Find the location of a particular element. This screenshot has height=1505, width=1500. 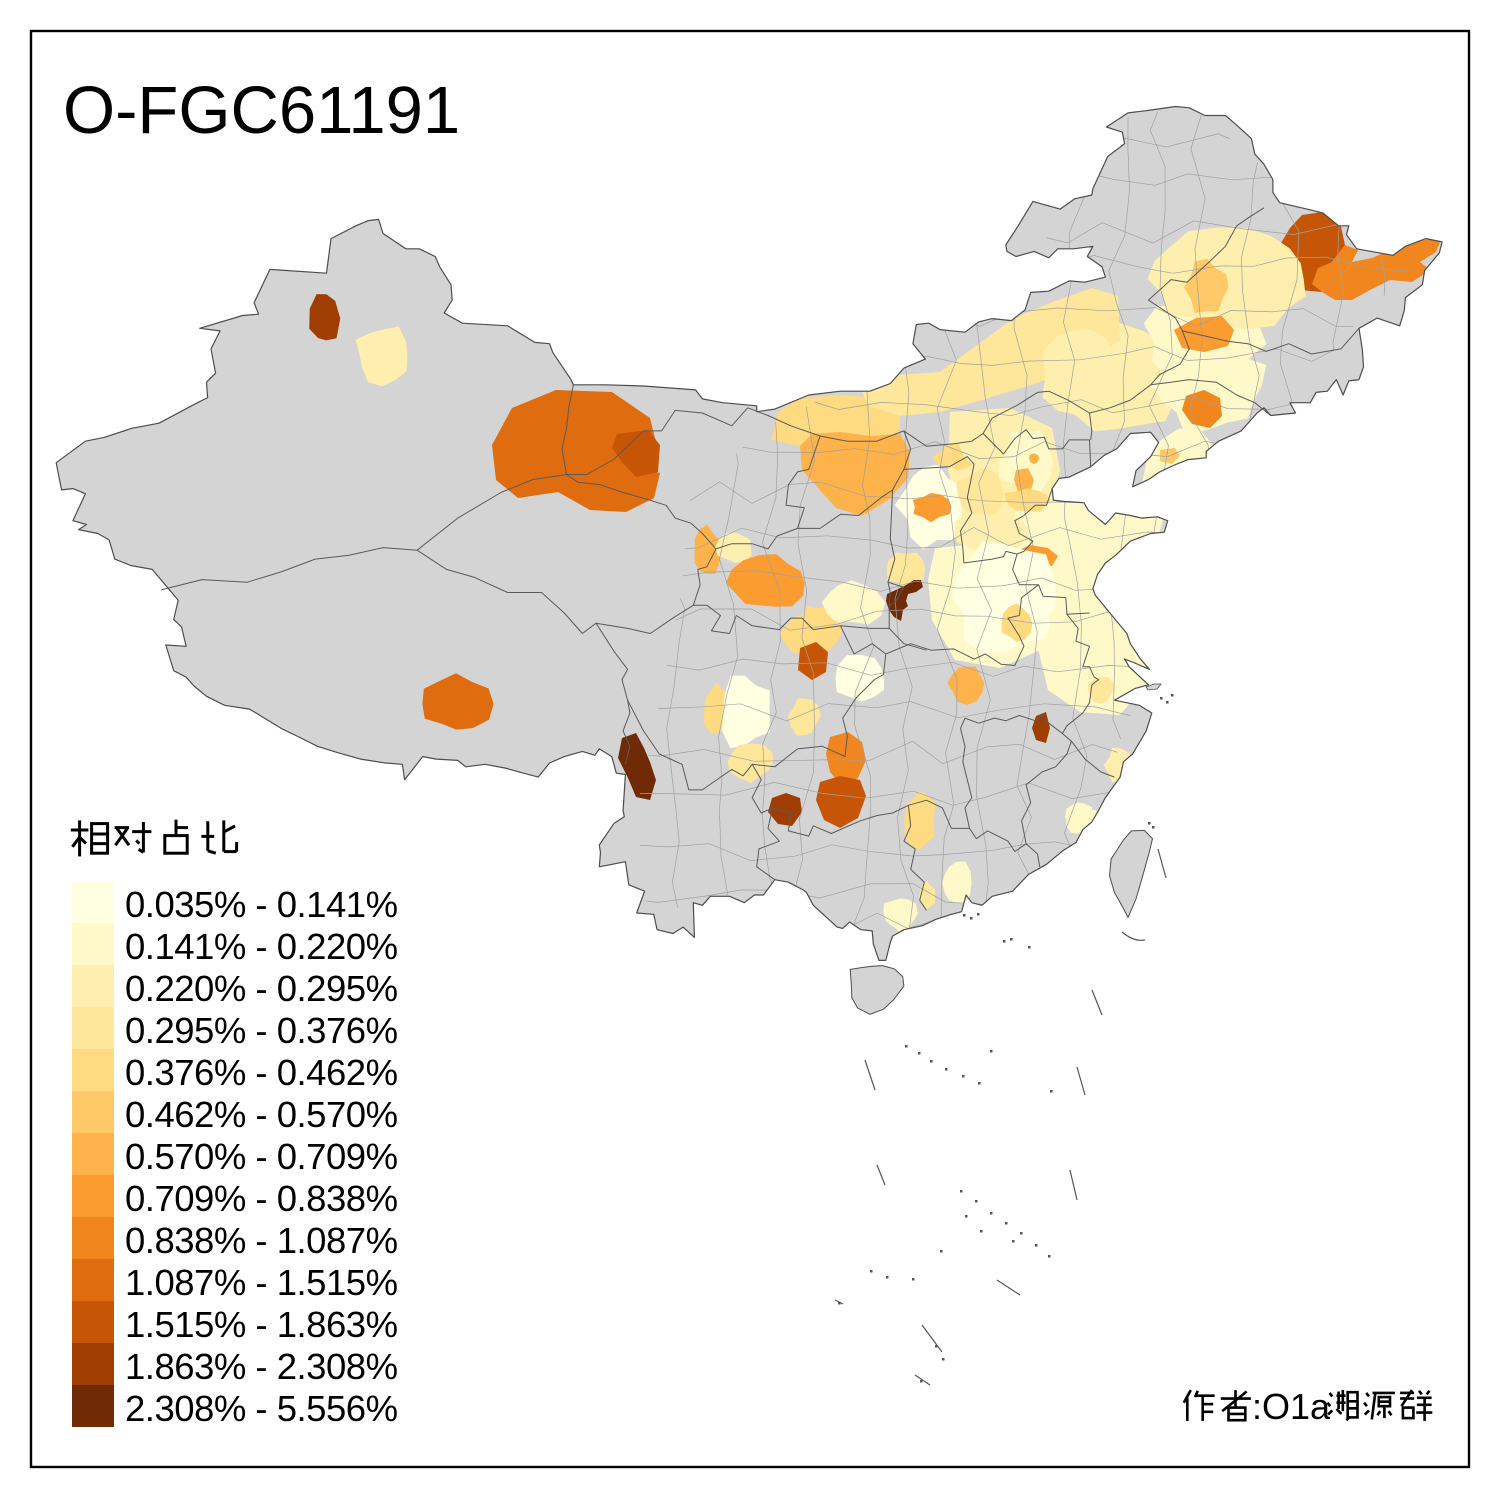

svg-text: 0.376% - 0.462% is located at coordinates (261, 1072).